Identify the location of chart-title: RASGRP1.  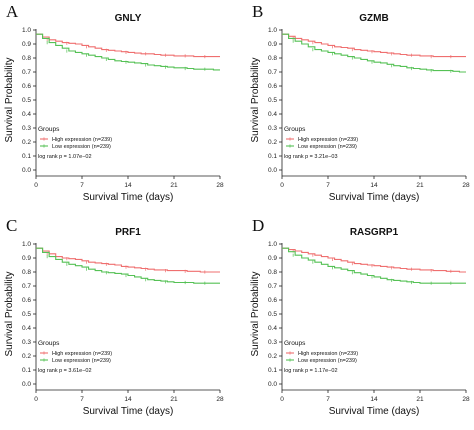
(374, 232).